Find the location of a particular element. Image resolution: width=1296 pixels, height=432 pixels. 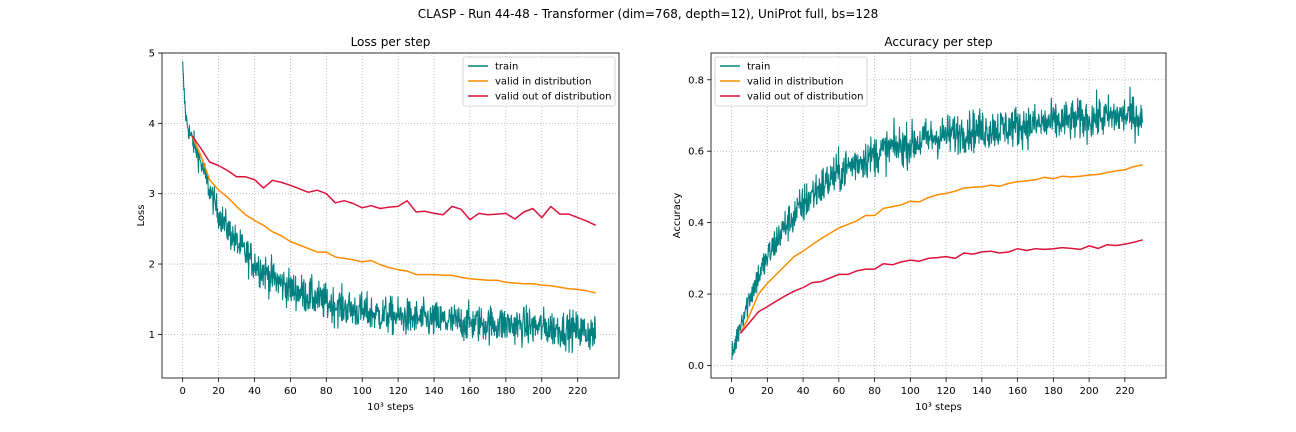

y-axis-label: Accuracy is located at coordinates (677, 216).